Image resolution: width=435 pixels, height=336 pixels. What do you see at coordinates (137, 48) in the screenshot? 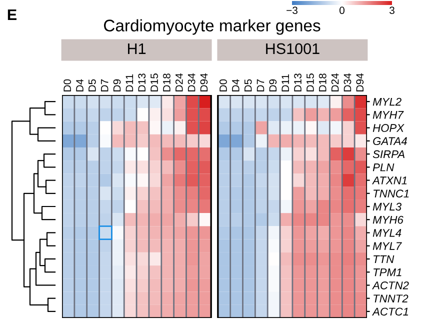
I see `text: H1` at bounding box center [137, 48].